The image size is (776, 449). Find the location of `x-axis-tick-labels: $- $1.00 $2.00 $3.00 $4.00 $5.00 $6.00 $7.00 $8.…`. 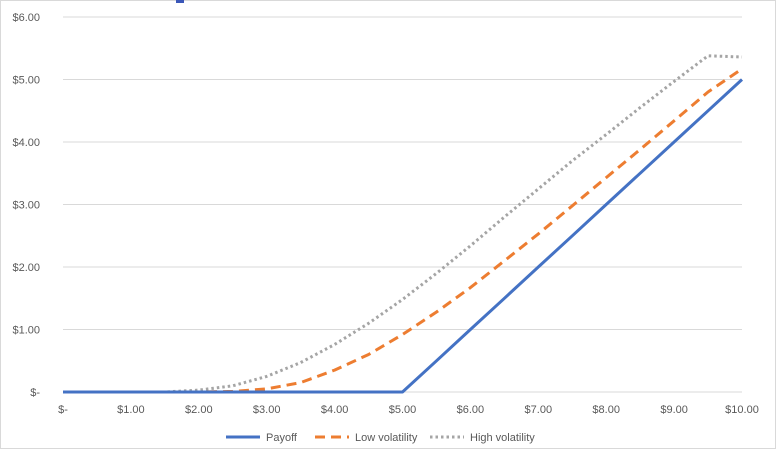

x-axis-tick-labels: $- $1.00 $2.00 $3.00 $4.00 $5.00 $6.00 $7.00 $8.… is located at coordinates (408, 410).